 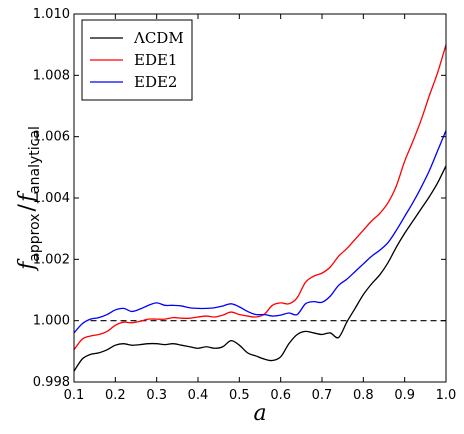 I want to click on legend: ΛCDM EDE1 EDE2, so click(x=137, y=60).